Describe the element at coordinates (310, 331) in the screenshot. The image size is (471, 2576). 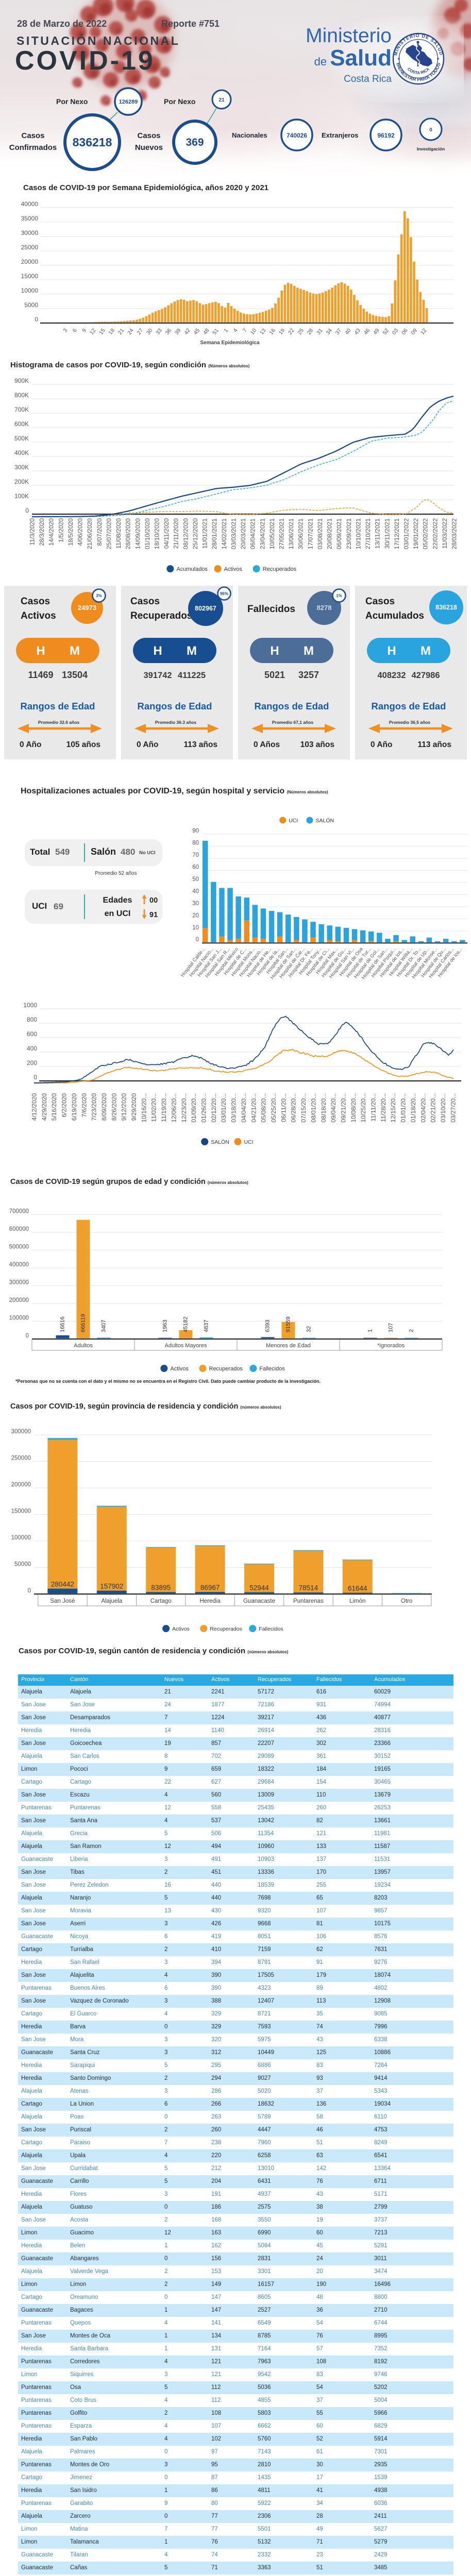
I see `svg-text: 28` at that location.